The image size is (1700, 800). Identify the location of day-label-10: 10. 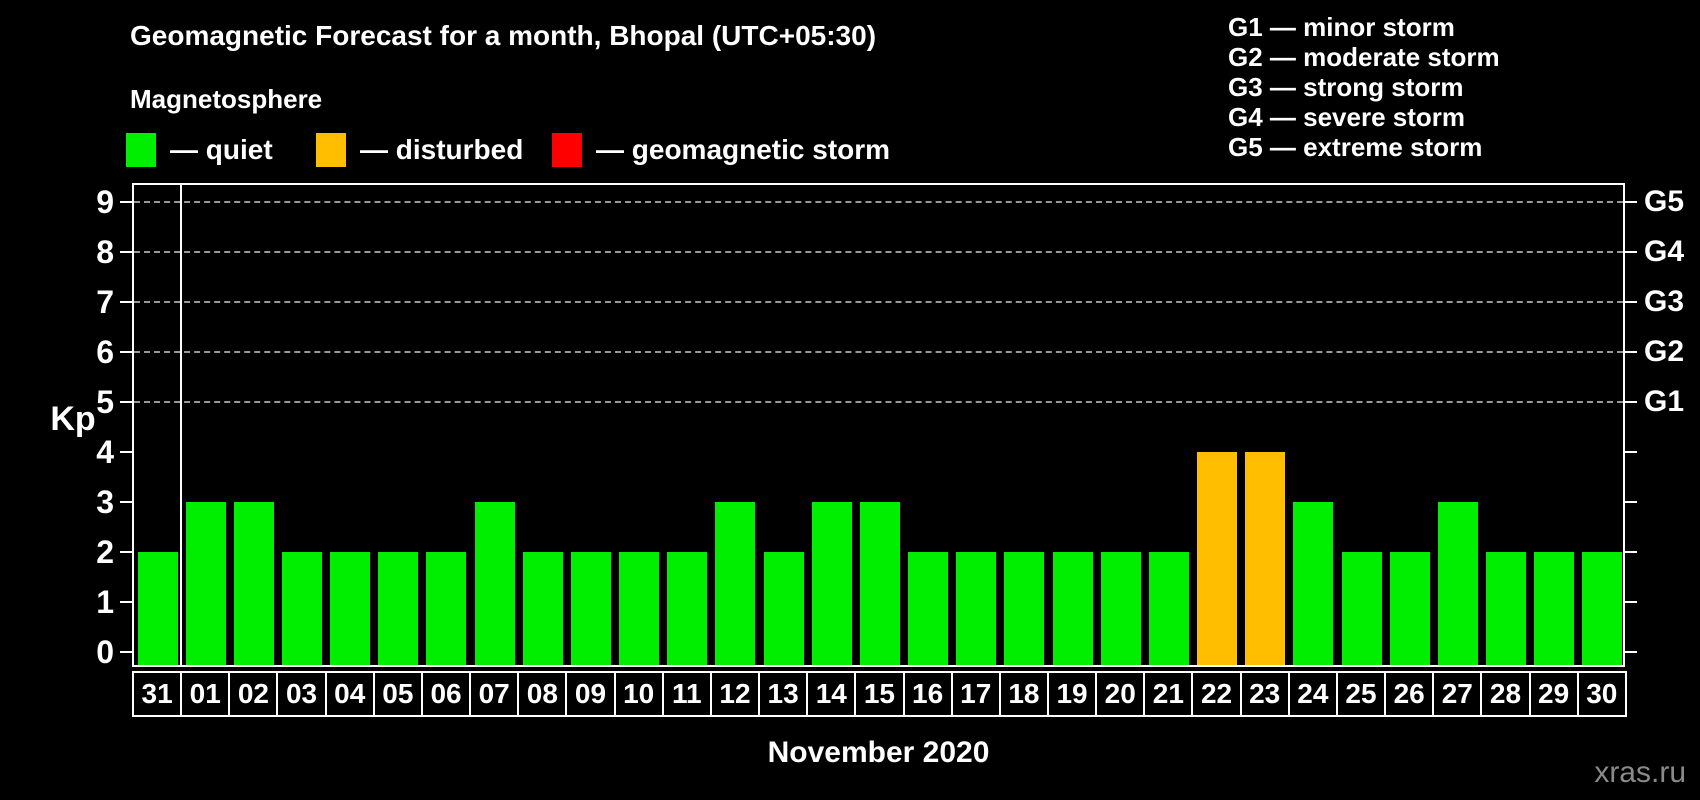
(638, 694).